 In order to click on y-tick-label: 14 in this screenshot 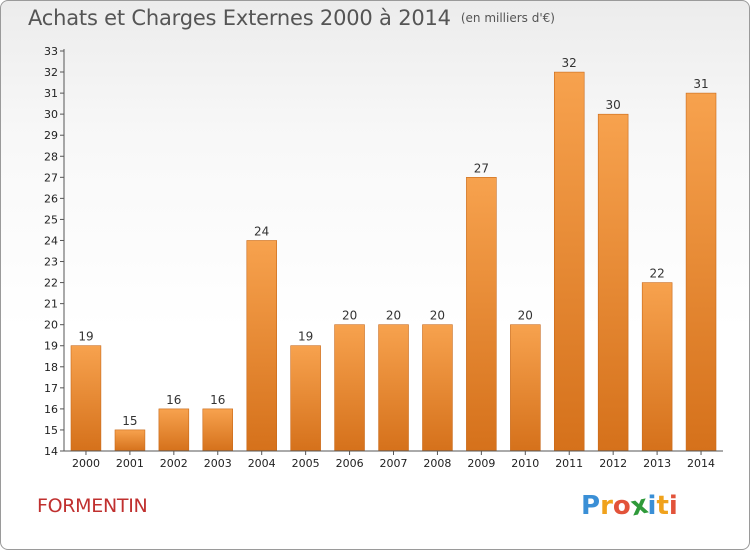, I will do `click(51, 451)`.